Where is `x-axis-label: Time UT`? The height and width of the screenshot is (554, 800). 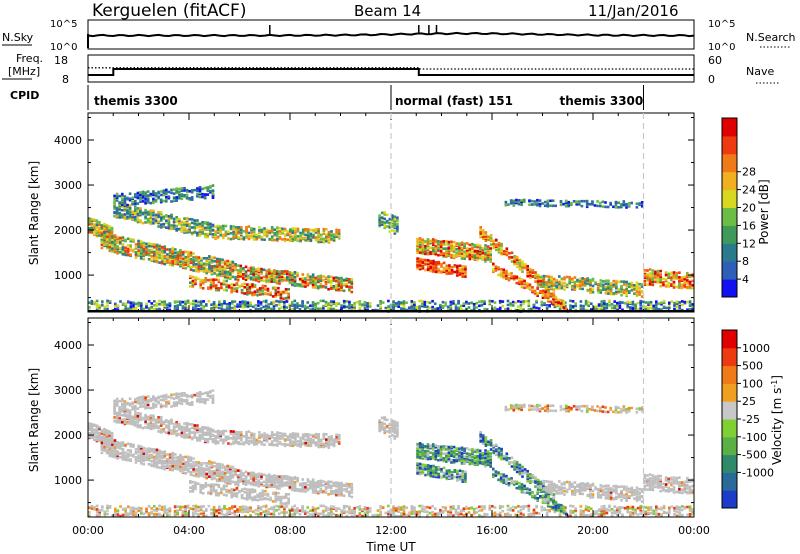
x-axis-label: Time UT is located at coordinates (390, 547).